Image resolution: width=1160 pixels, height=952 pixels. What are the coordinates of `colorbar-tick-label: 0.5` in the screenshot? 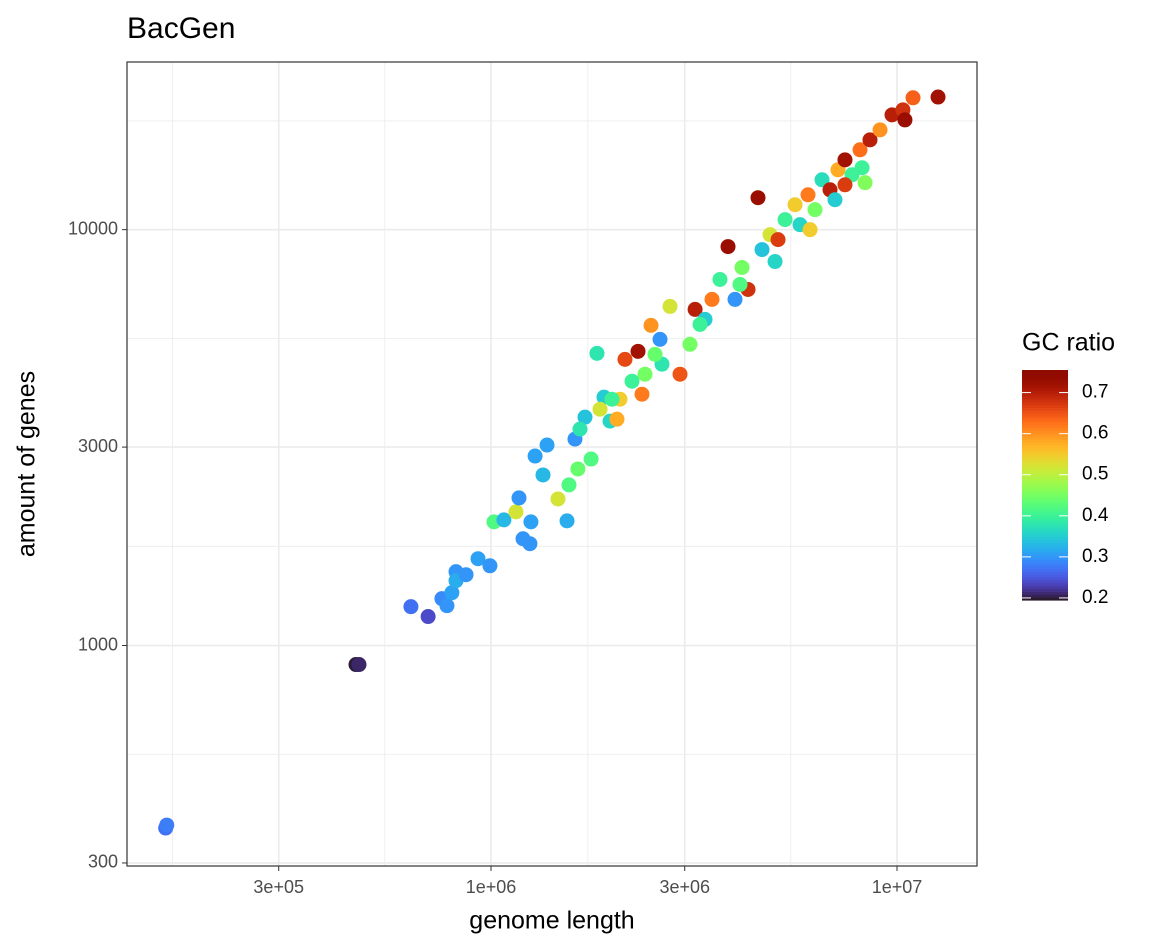 It's located at (1095, 474).